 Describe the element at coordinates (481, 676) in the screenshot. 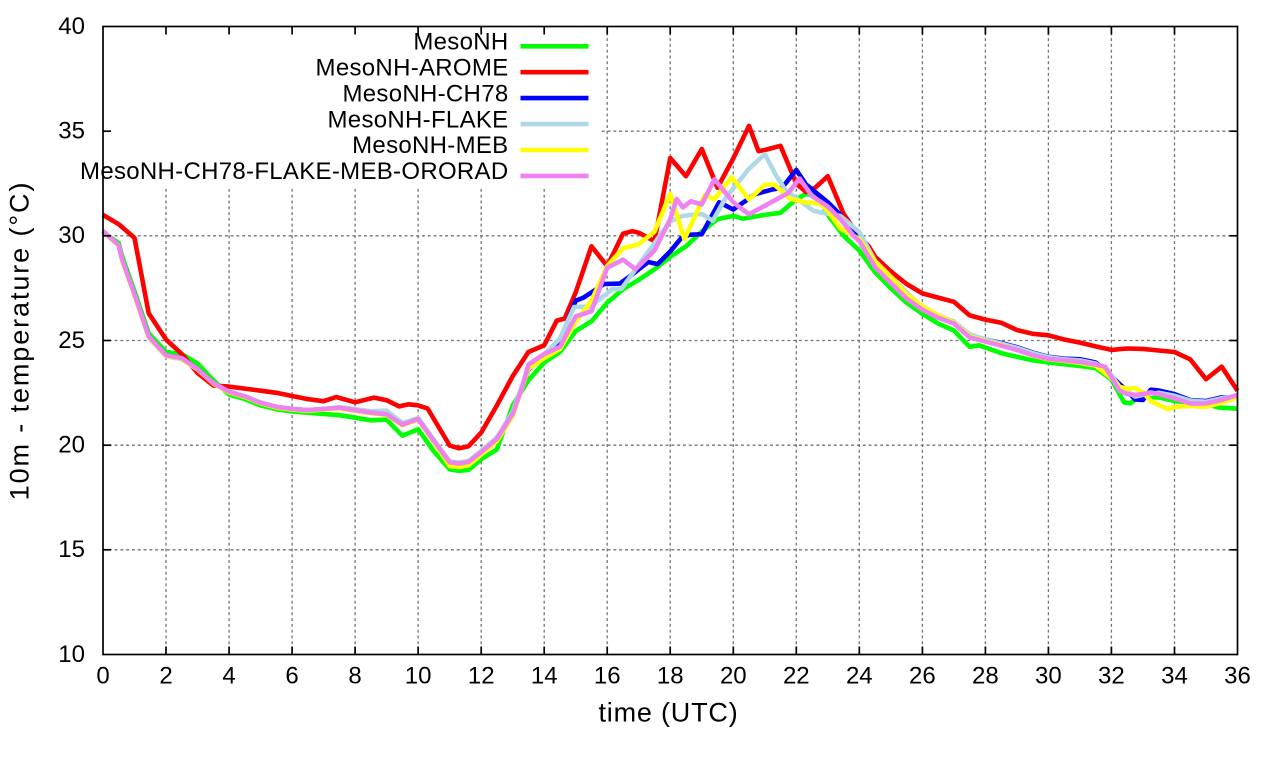

I see `svg-text: 12` at that location.